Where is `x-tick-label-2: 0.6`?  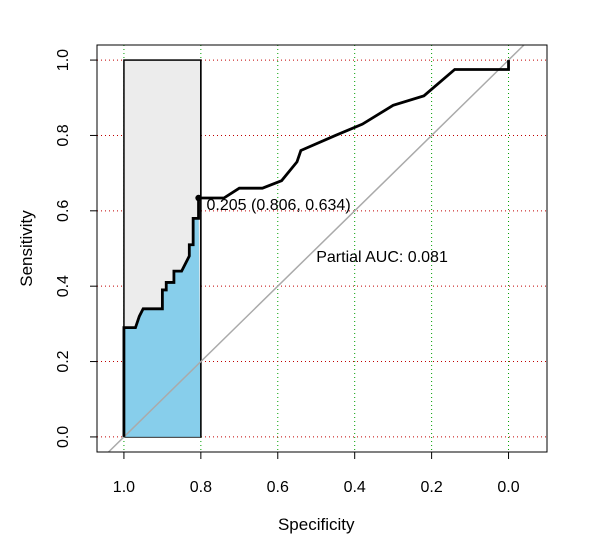
x-tick-label-2: 0.6 is located at coordinates (278, 487).